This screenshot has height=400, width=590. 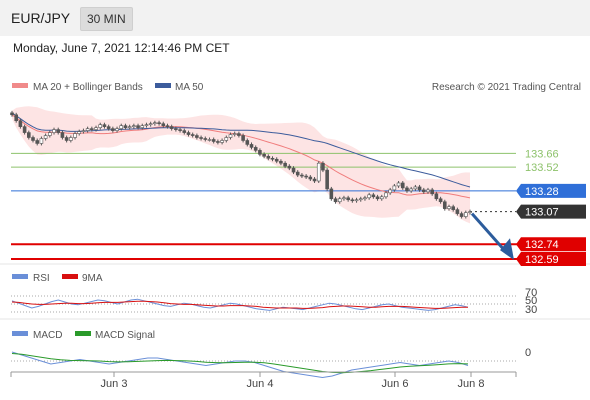 What do you see at coordinates (189, 87) in the screenshot?
I see `ma50-legend-label: MA 50` at bounding box center [189, 87].